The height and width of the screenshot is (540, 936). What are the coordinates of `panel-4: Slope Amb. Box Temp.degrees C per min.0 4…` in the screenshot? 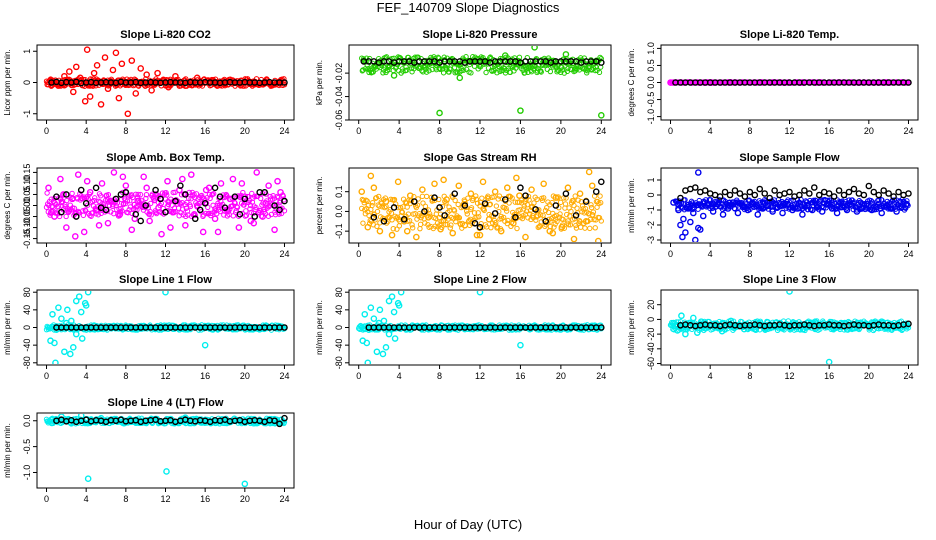 It's located at (149, 205).